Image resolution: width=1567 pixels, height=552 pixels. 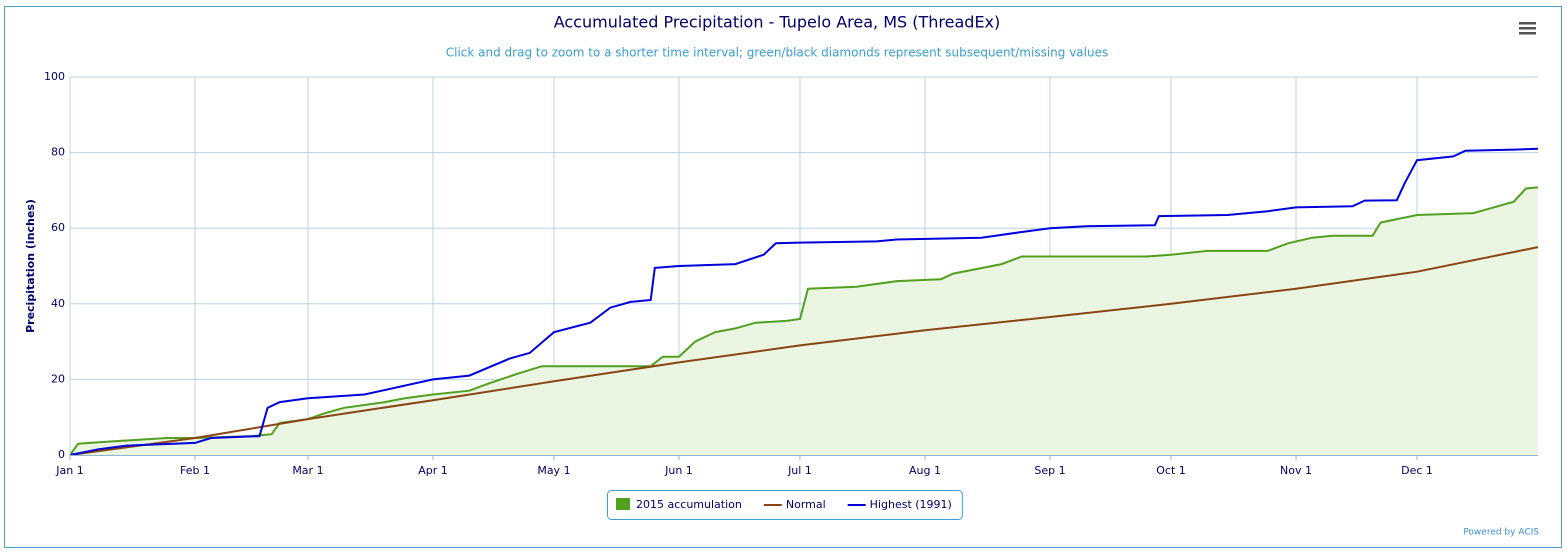 What do you see at coordinates (678, 470) in the screenshot?
I see `x-tick-label: Jun 1` at bounding box center [678, 470].